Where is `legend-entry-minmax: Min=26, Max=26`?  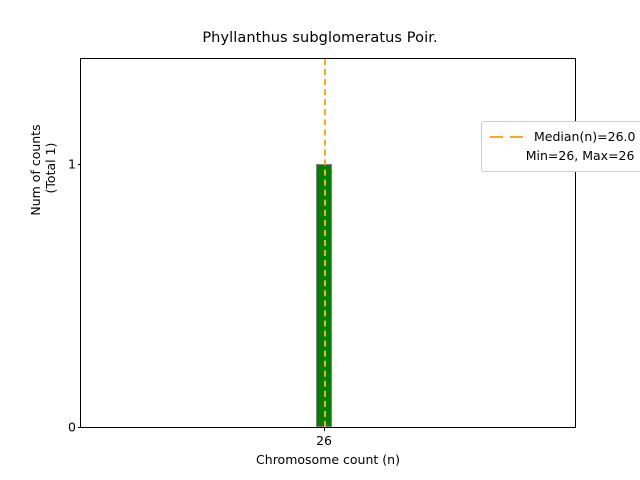
legend-entry-minmax: Min=26, Max=26 is located at coordinates (562, 155).